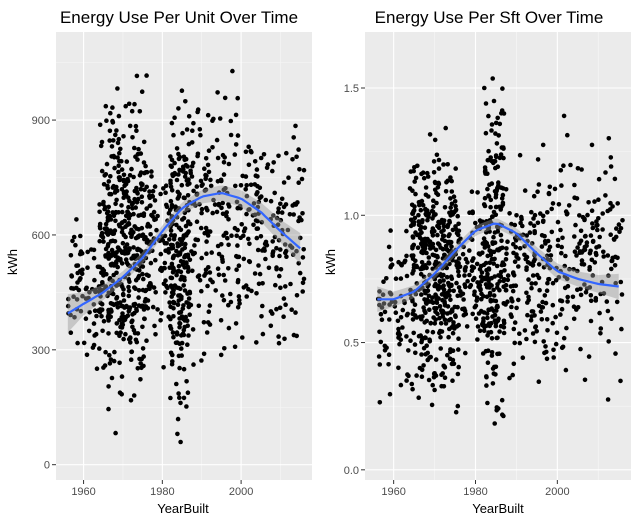  What do you see at coordinates (241, 492) in the screenshot?
I see `x-tick-label: 2000` at bounding box center [241, 492].